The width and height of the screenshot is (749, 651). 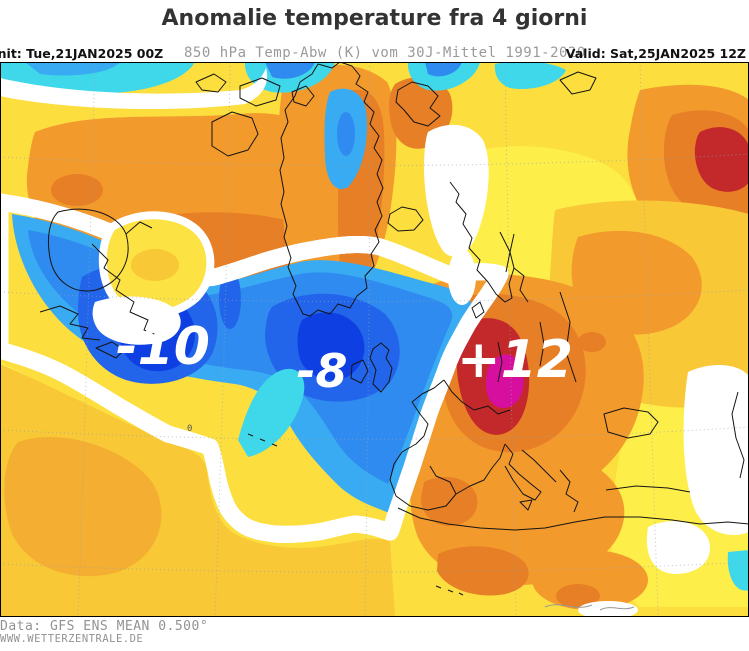 I want to click on zero-contour-label: 0, so click(x=189, y=429).